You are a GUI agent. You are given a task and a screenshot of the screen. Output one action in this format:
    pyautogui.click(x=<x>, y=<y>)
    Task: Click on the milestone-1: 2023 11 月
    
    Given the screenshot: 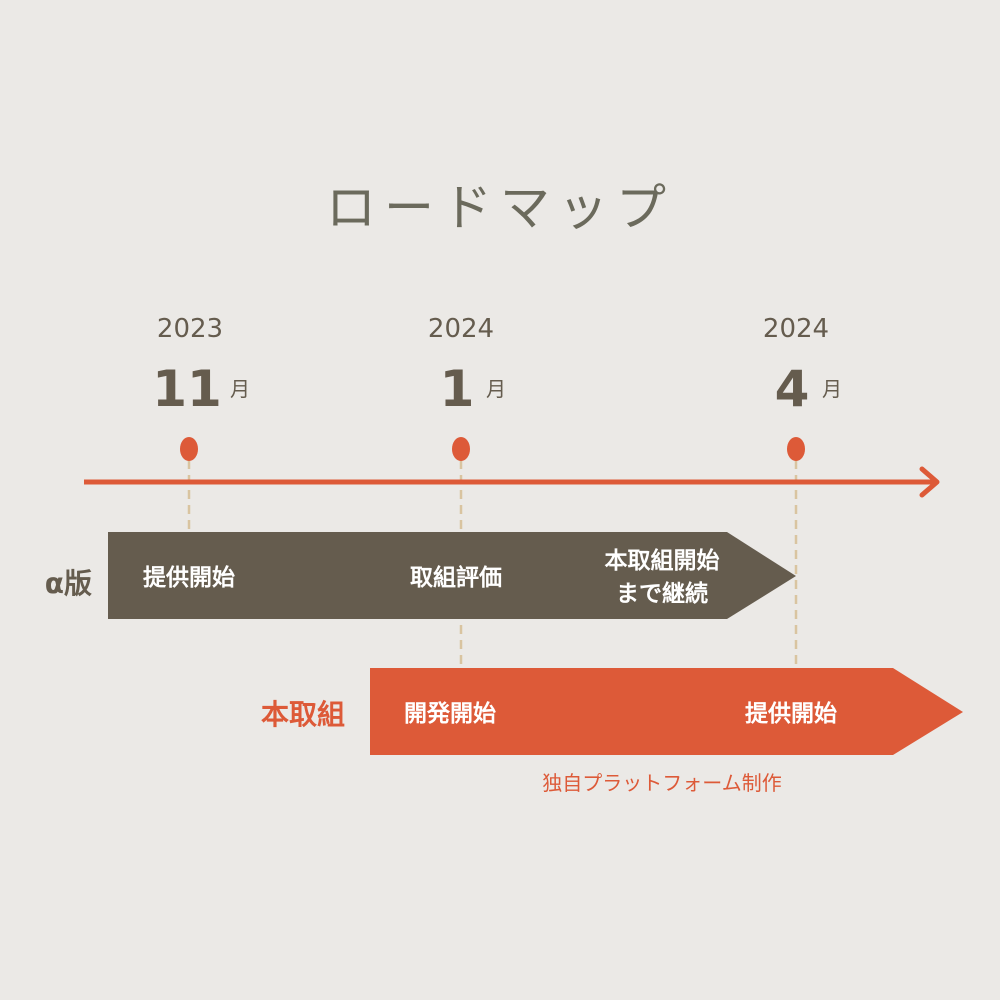 What is the action you would take?
    pyautogui.click(x=201, y=366)
    